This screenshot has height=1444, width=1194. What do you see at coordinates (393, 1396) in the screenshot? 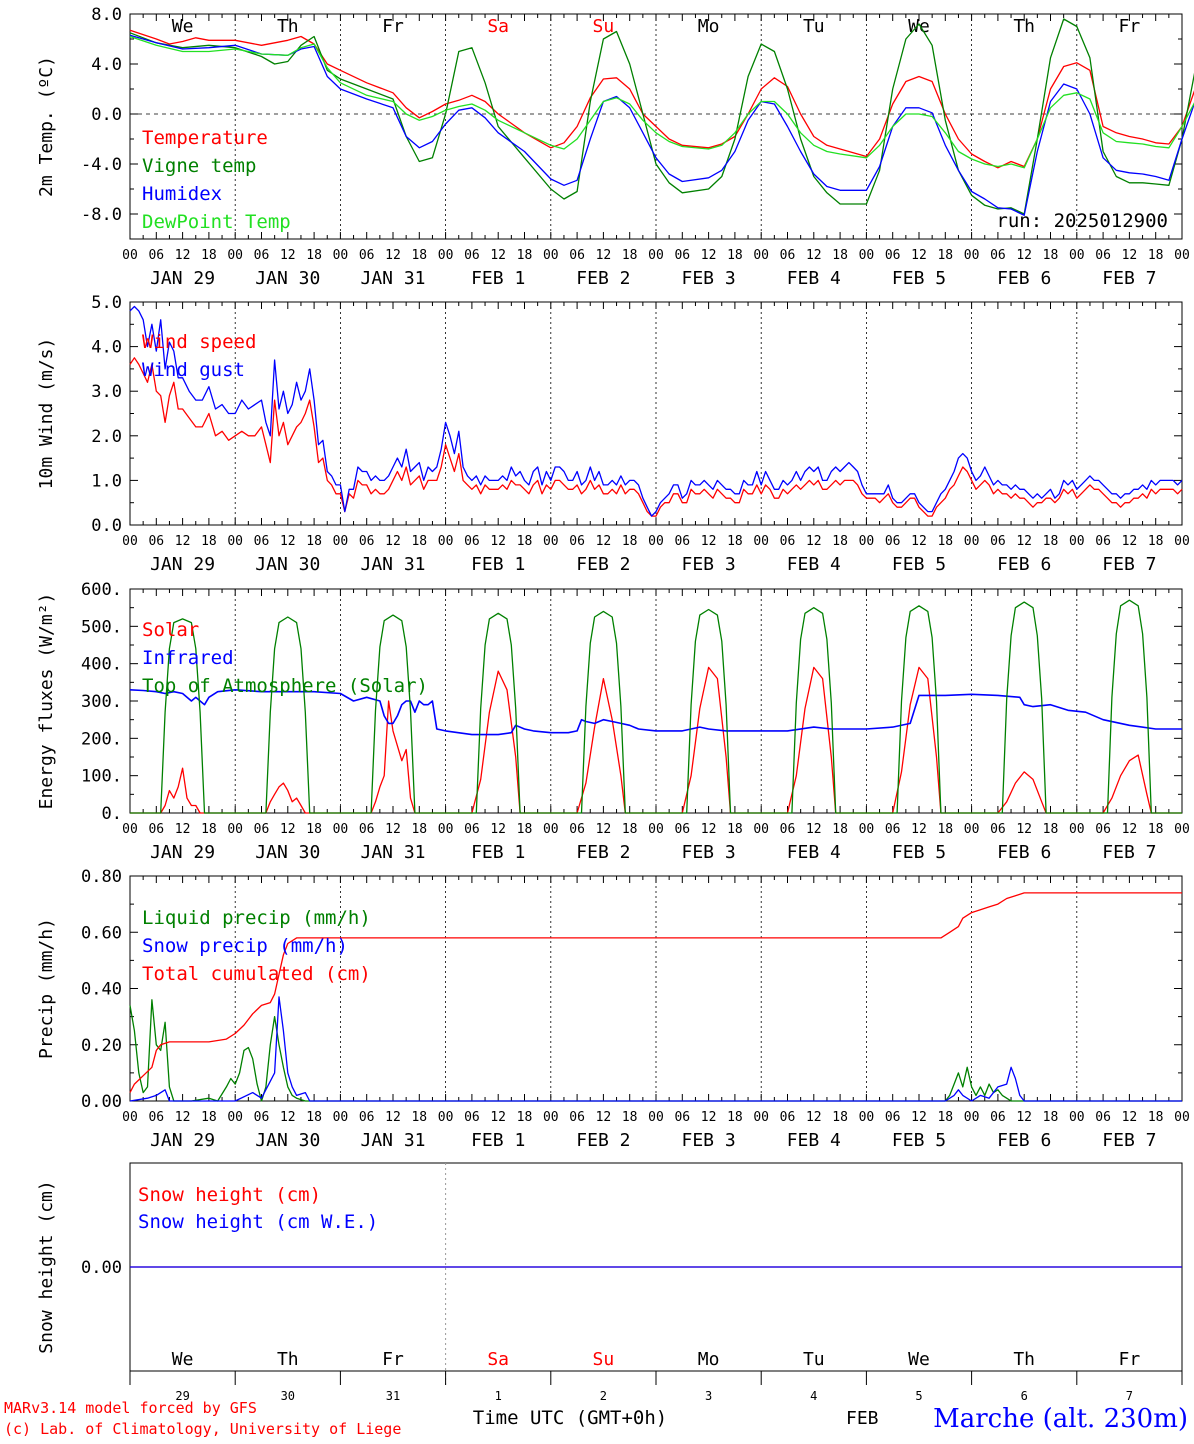
I see `day-number: 31` at bounding box center [393, 1396].